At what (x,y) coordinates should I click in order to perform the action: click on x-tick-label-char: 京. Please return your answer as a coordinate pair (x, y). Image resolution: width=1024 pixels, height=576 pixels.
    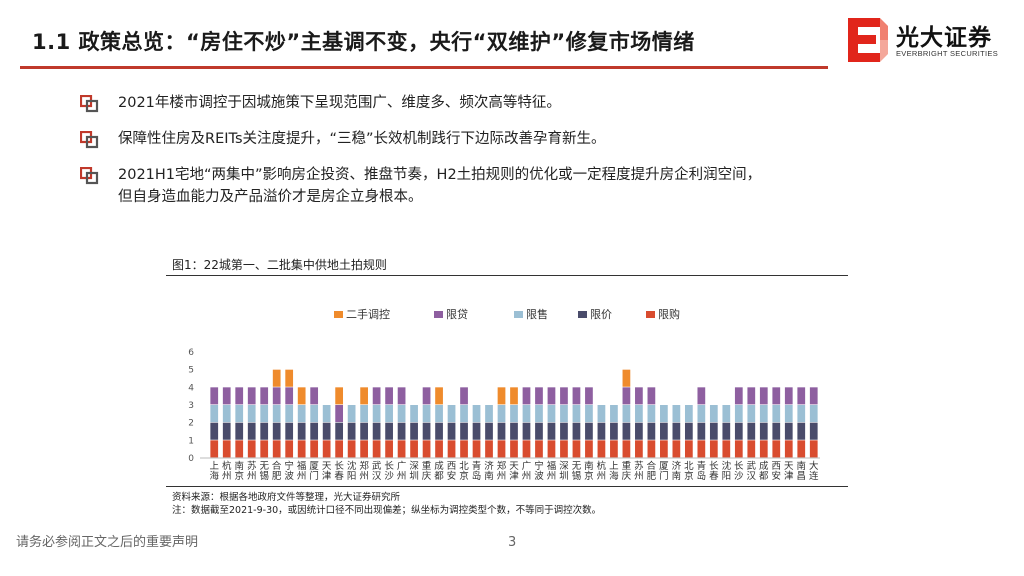
    Looking at the image, I should click on (239, 476).